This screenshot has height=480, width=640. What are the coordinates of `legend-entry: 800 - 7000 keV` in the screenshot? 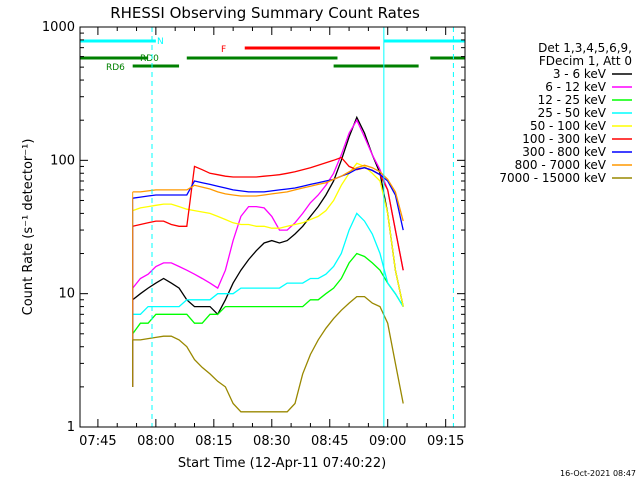 It's located at (561, 165).